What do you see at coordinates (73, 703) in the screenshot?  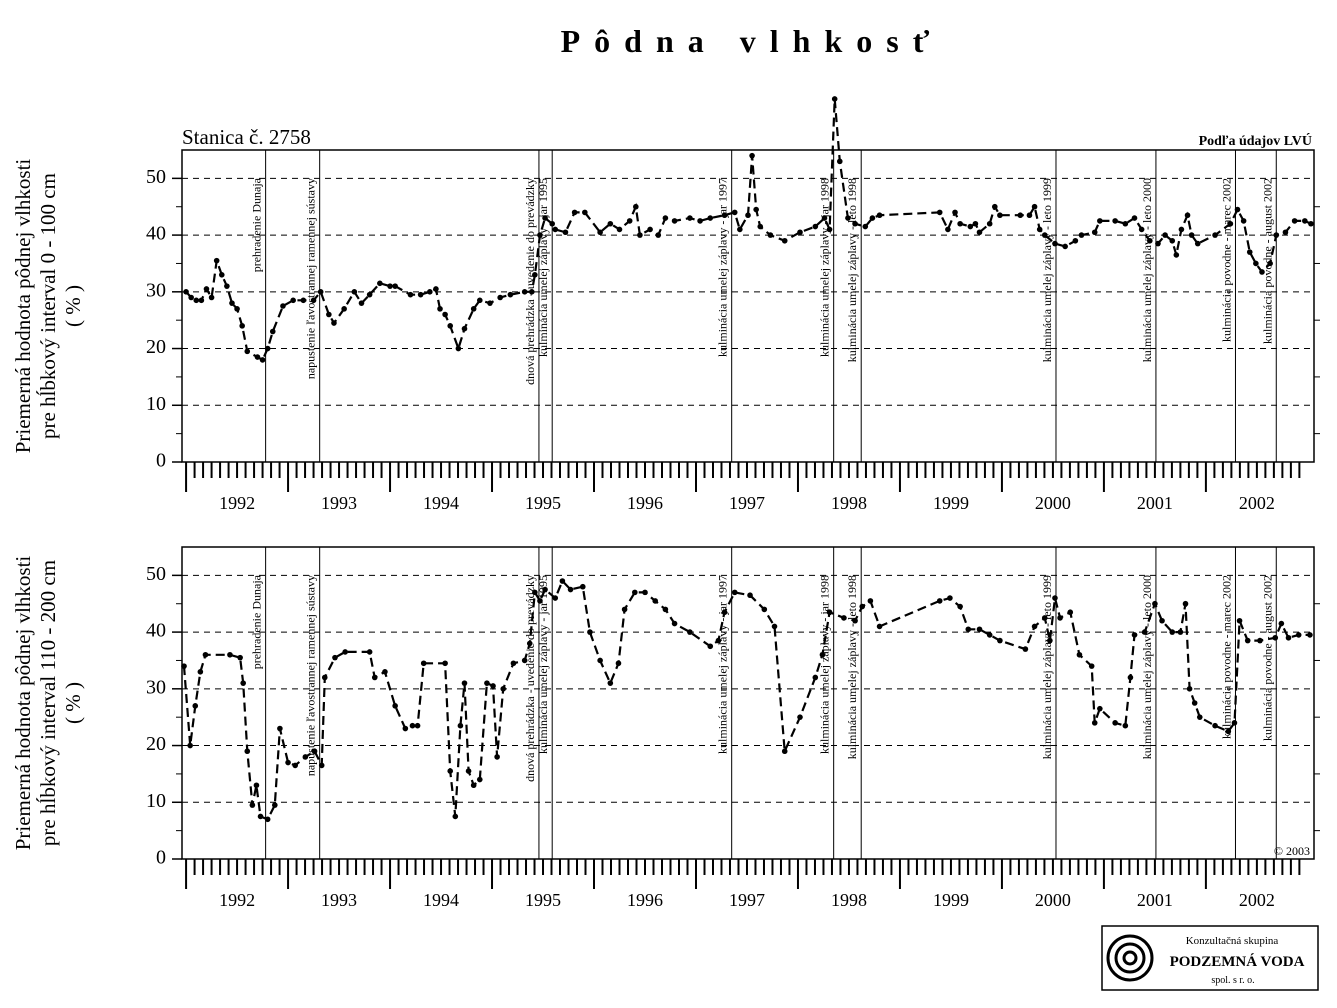 I see `y-axis-label: ( % )` at bounding box center [73, 703].